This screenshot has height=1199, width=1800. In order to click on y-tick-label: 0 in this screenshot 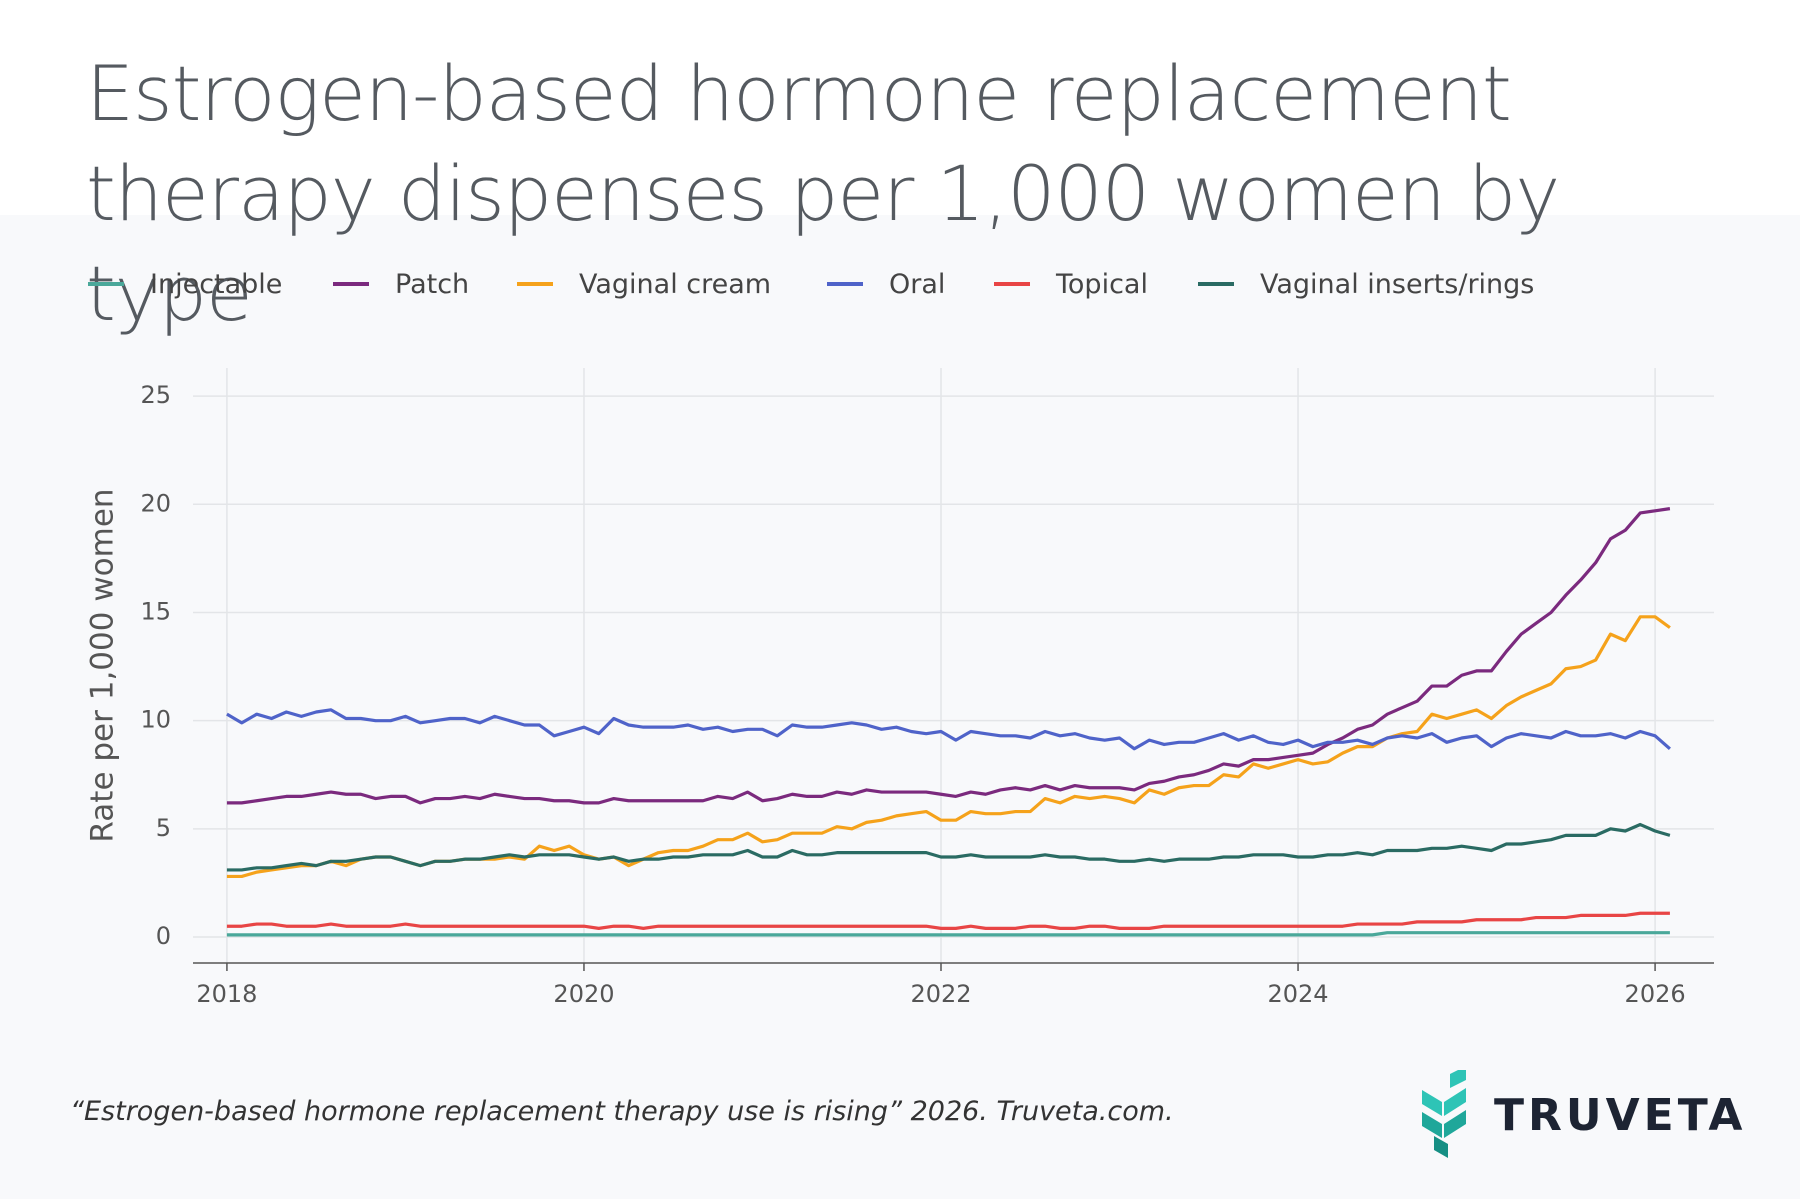, I will do `click(163, 936)`.